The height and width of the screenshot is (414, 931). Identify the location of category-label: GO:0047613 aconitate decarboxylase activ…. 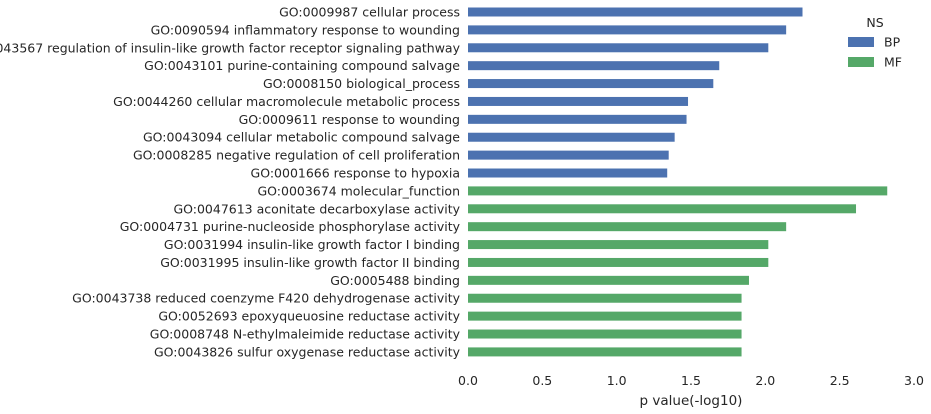
(316, 208).